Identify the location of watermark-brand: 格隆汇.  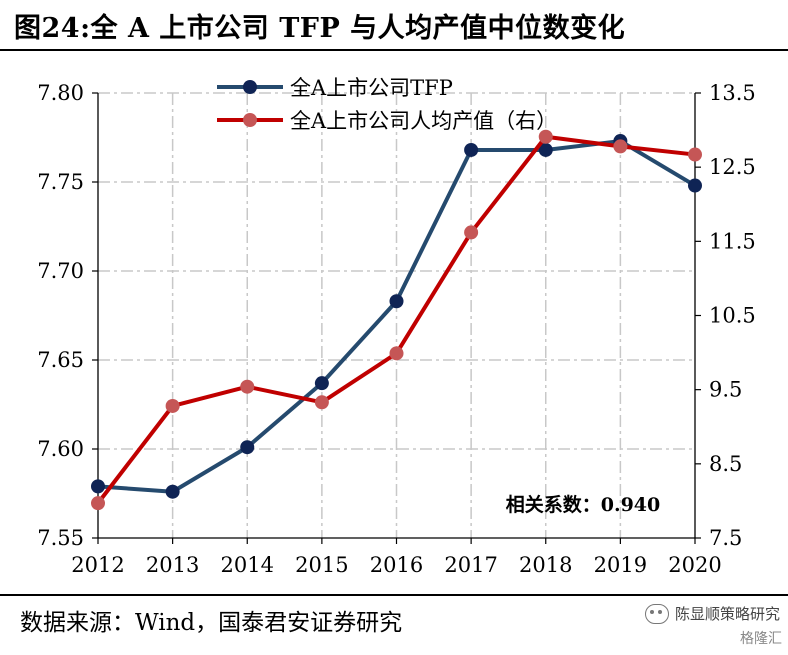
(761, 639).